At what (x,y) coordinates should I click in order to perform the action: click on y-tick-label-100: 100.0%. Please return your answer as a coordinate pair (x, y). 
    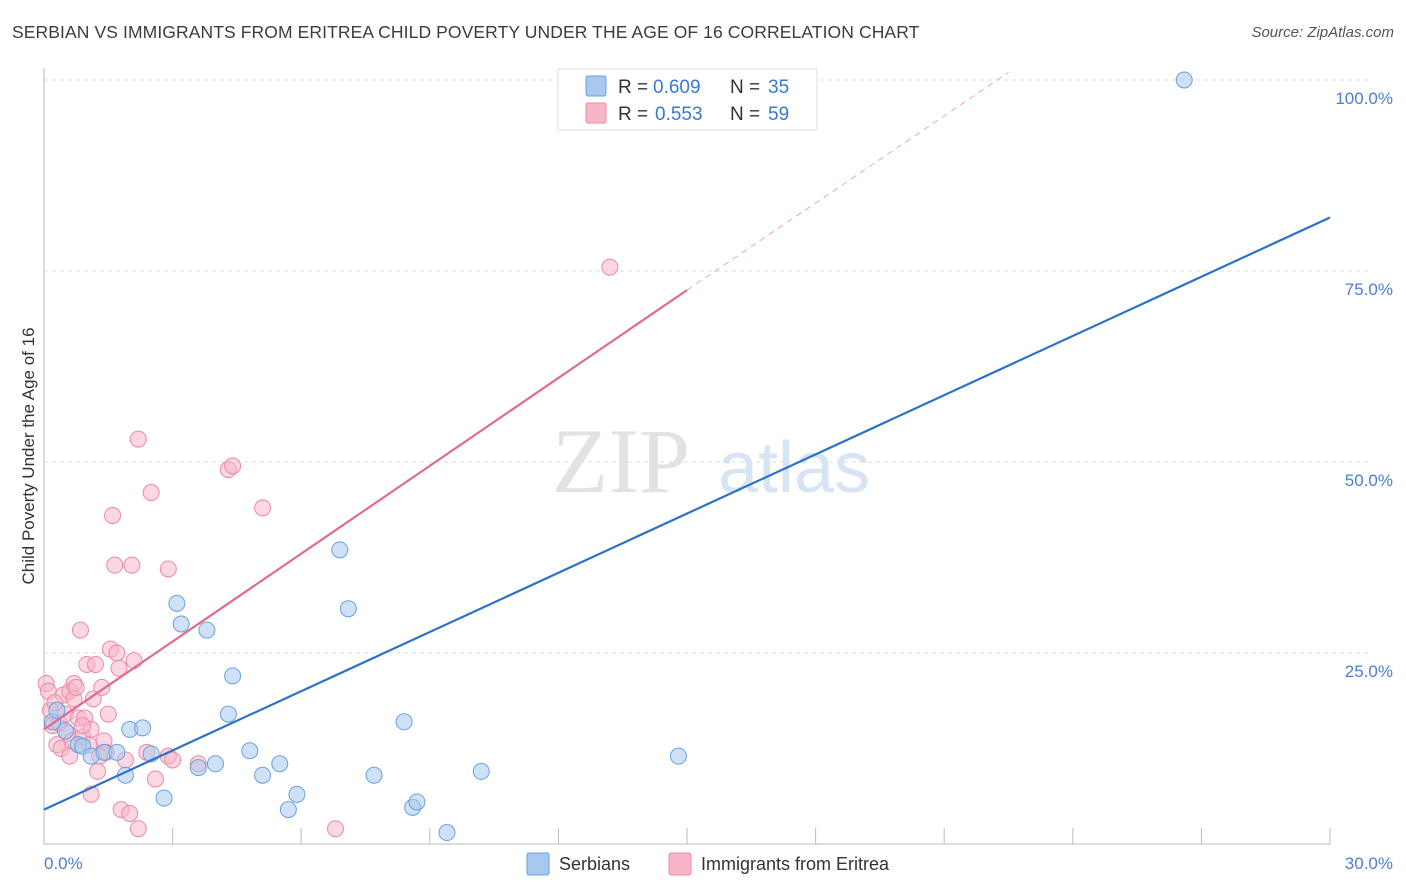
    Looking at the image, I should click on (1364, 98).